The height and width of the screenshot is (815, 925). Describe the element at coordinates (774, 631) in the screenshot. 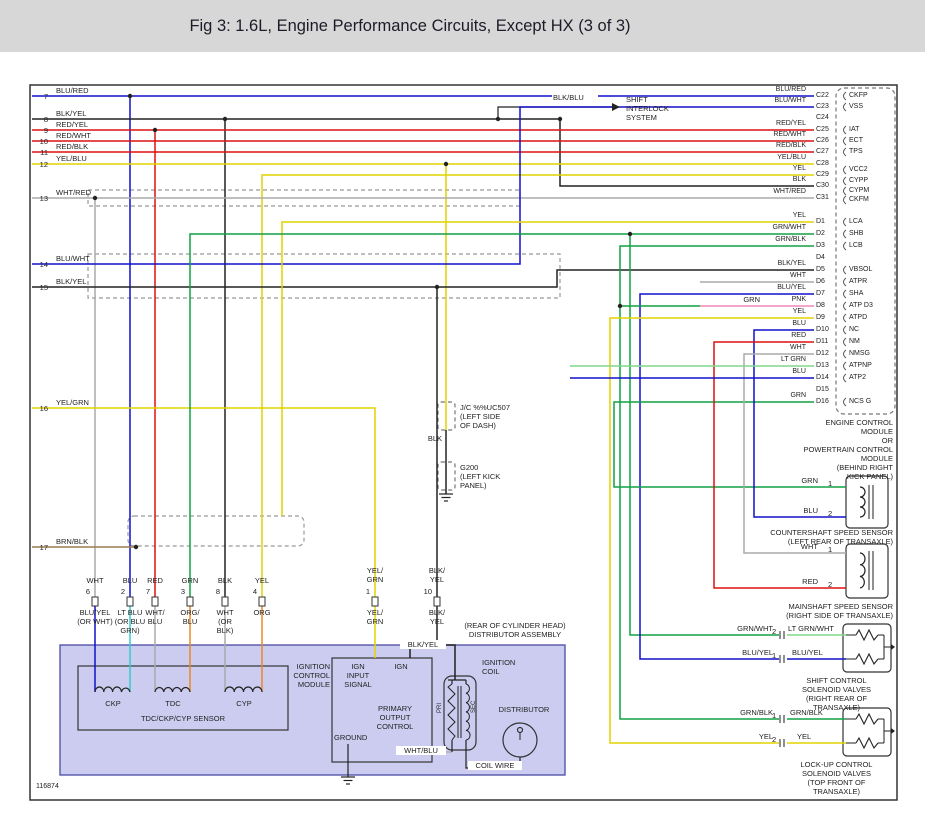

I see `shift-pin-1: 2` at that location.